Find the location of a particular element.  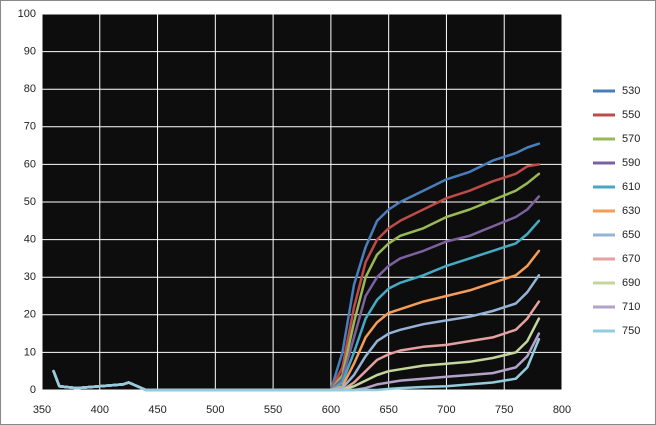

x-tick-label: 450 is located at coordinates (157, 410).